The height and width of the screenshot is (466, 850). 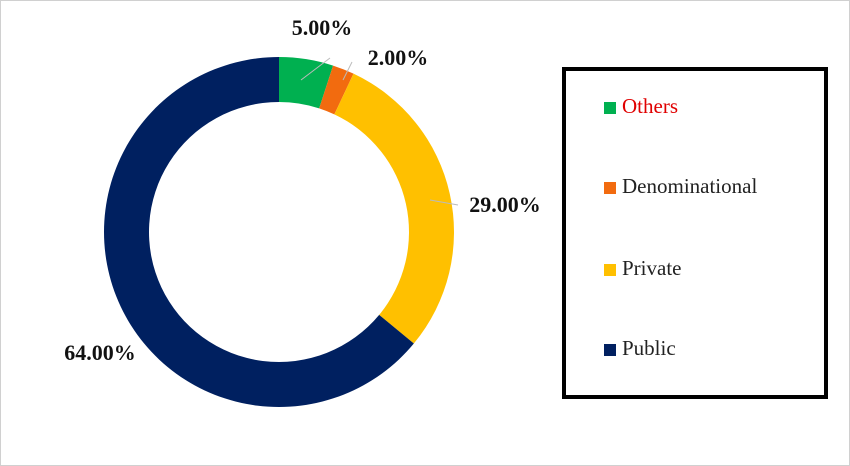 I want to click on data-label: 5.00%, so click(x=322, y=27).